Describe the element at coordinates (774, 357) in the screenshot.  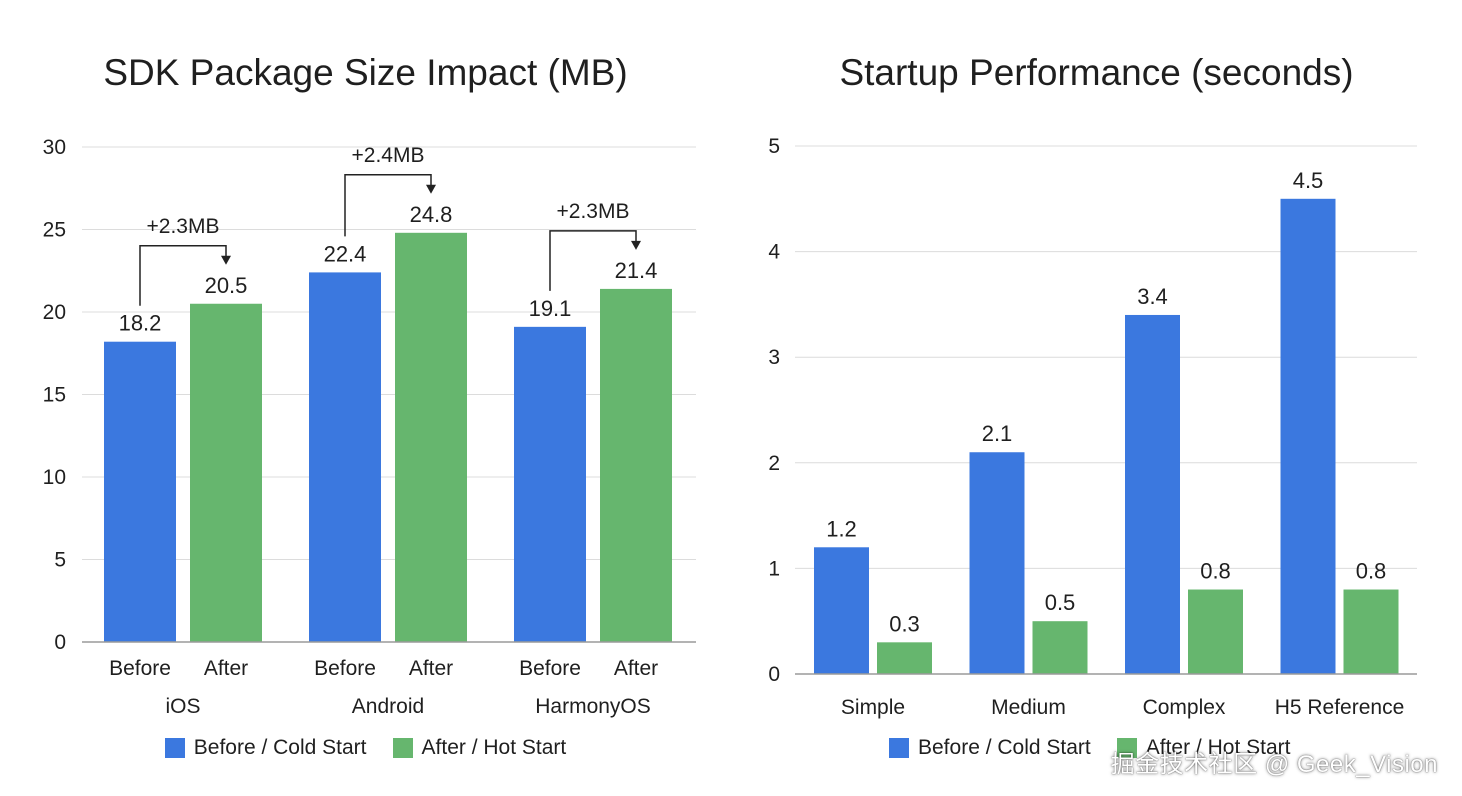
I see `y-tick-label: 3` at that location.